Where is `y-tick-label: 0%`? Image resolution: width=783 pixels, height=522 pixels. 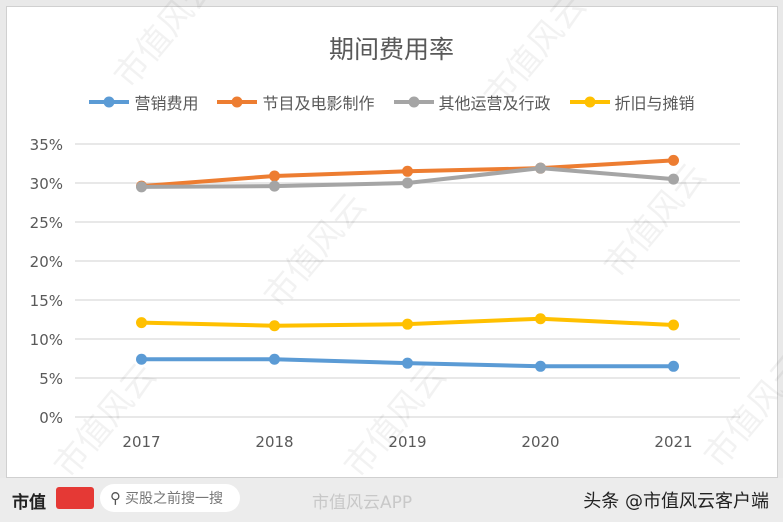
y-tick-label: 0% is located at coordinates (51, 418).